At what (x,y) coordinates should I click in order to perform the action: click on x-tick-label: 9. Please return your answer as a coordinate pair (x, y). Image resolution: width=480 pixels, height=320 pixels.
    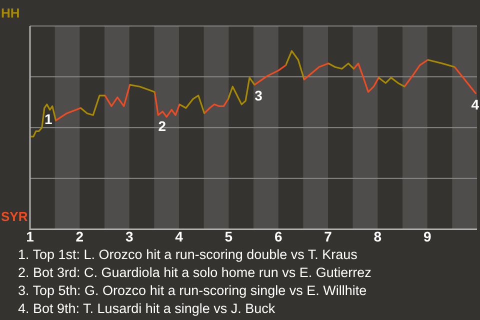
    Looking at the image, I should click on (427, 236).